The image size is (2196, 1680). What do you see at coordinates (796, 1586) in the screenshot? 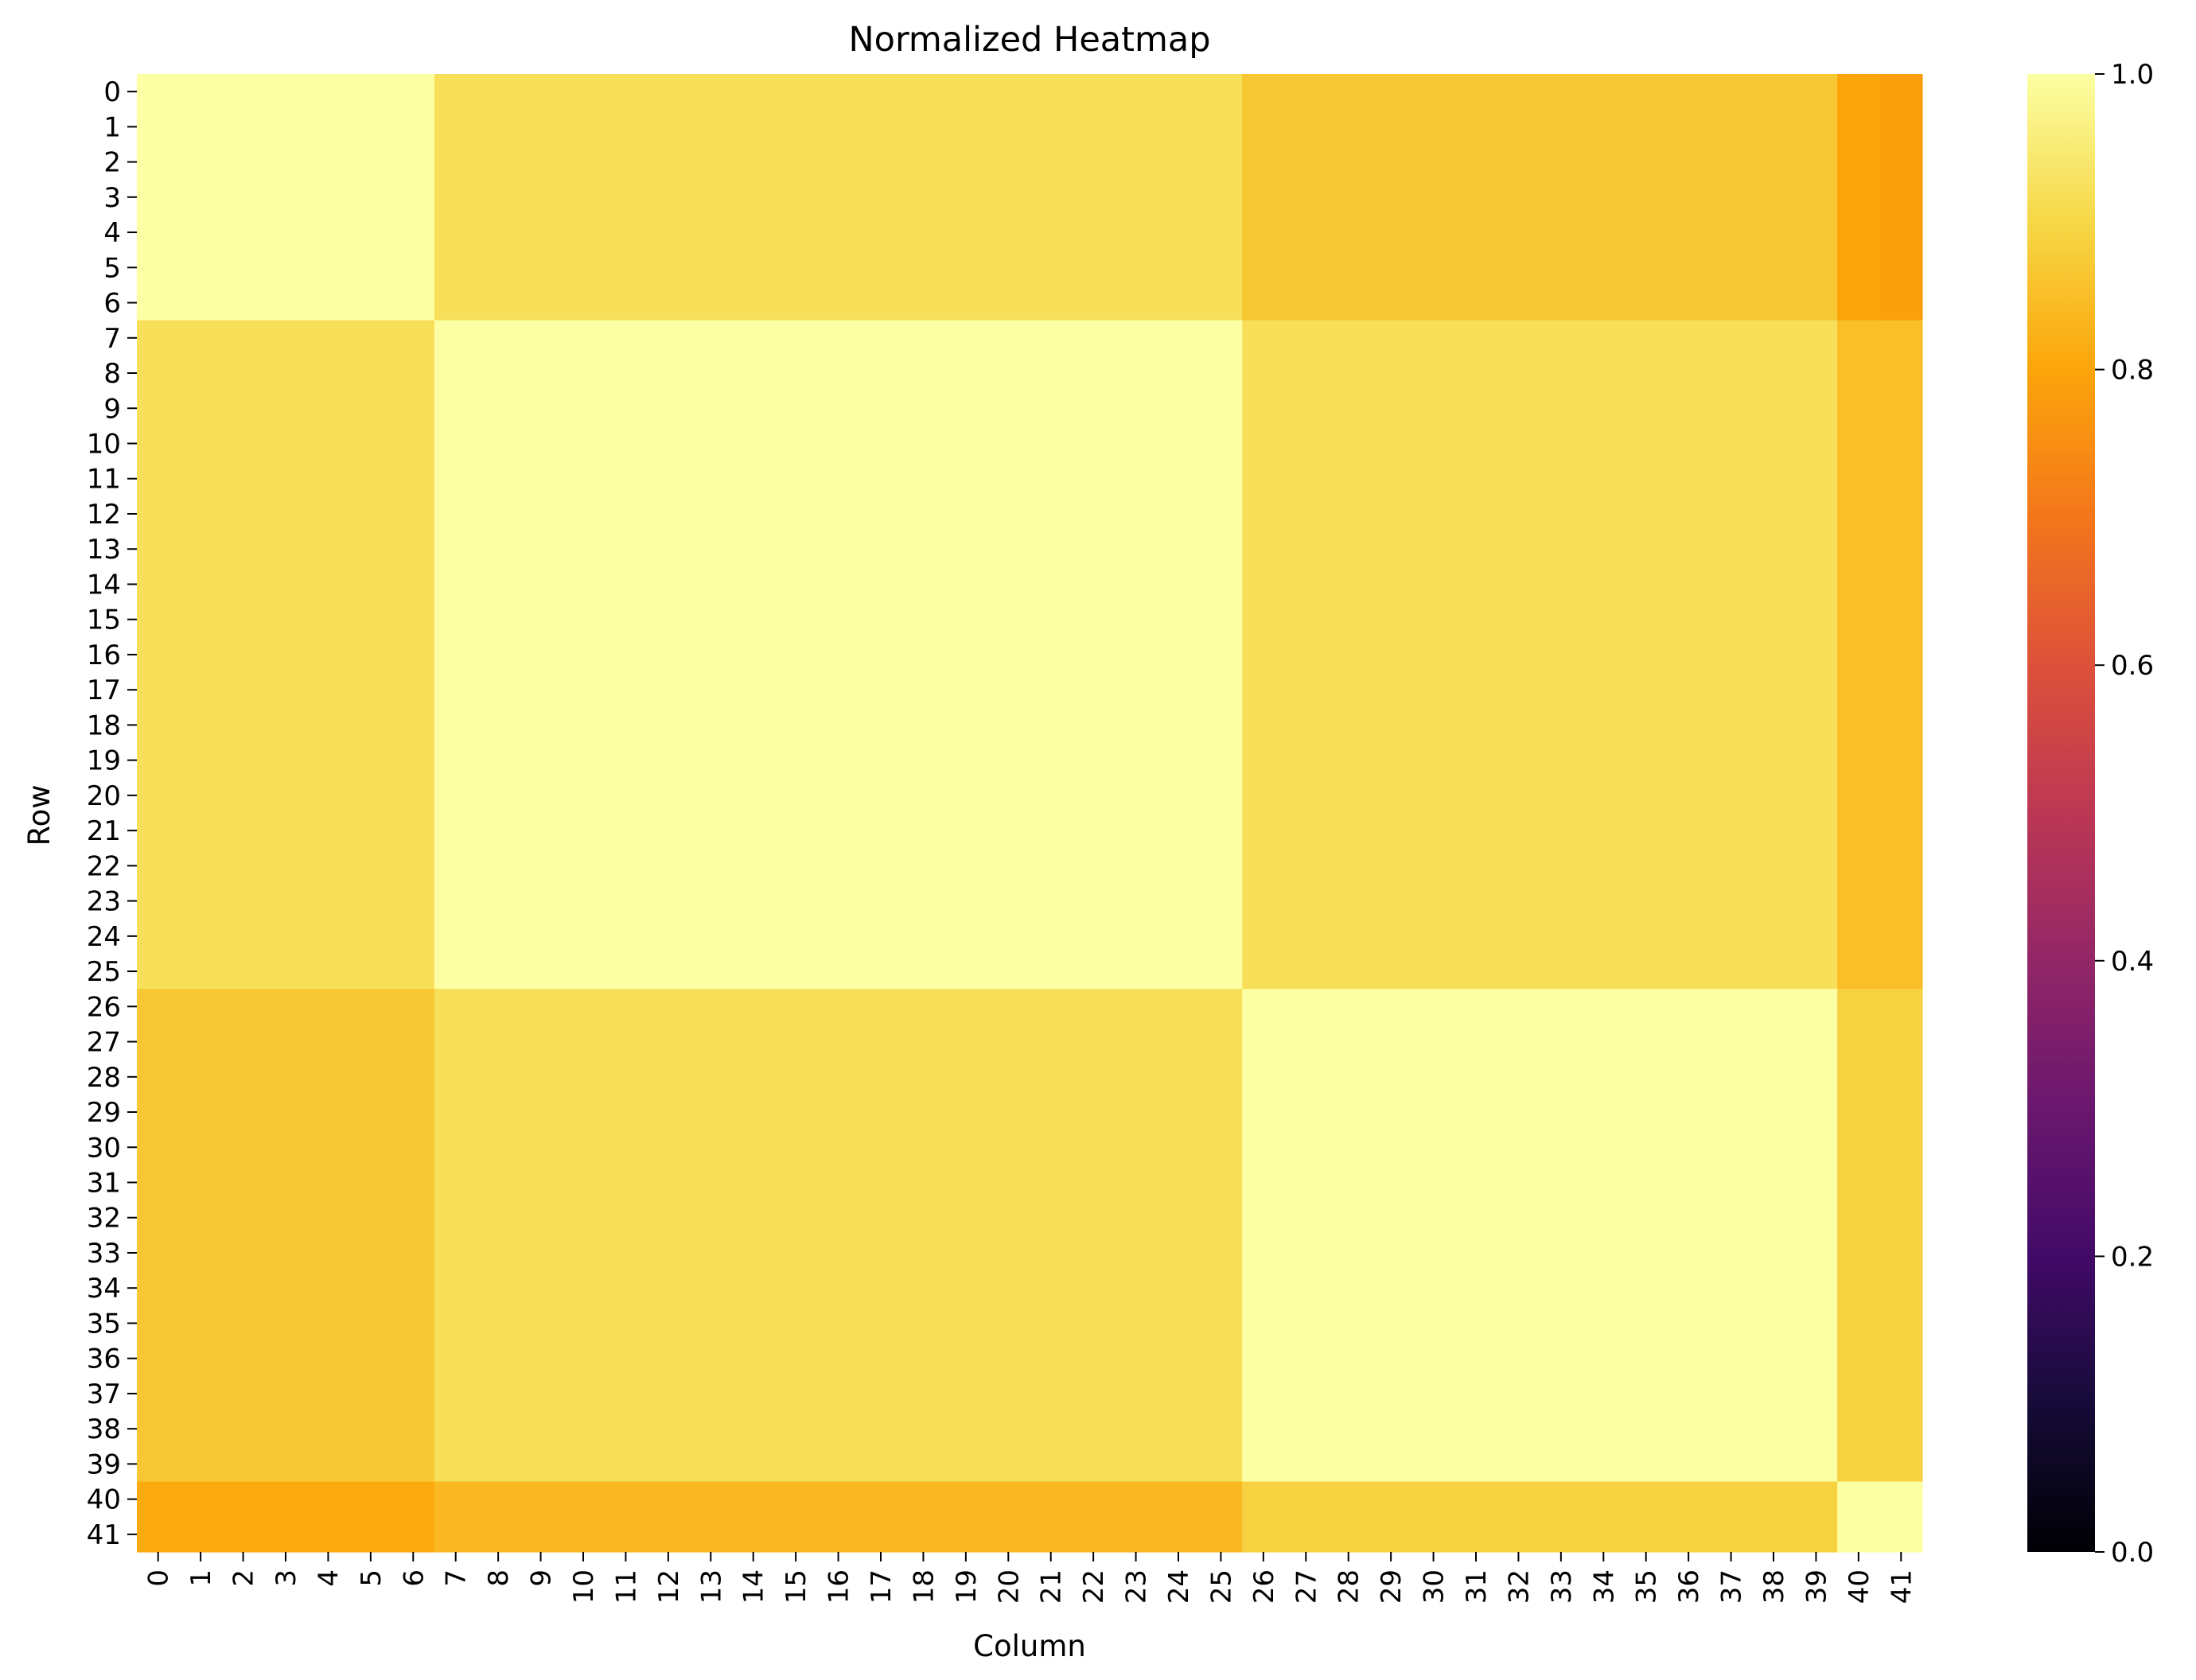
I see `column-tick-label: 15` at bounding box center [796, 1586].